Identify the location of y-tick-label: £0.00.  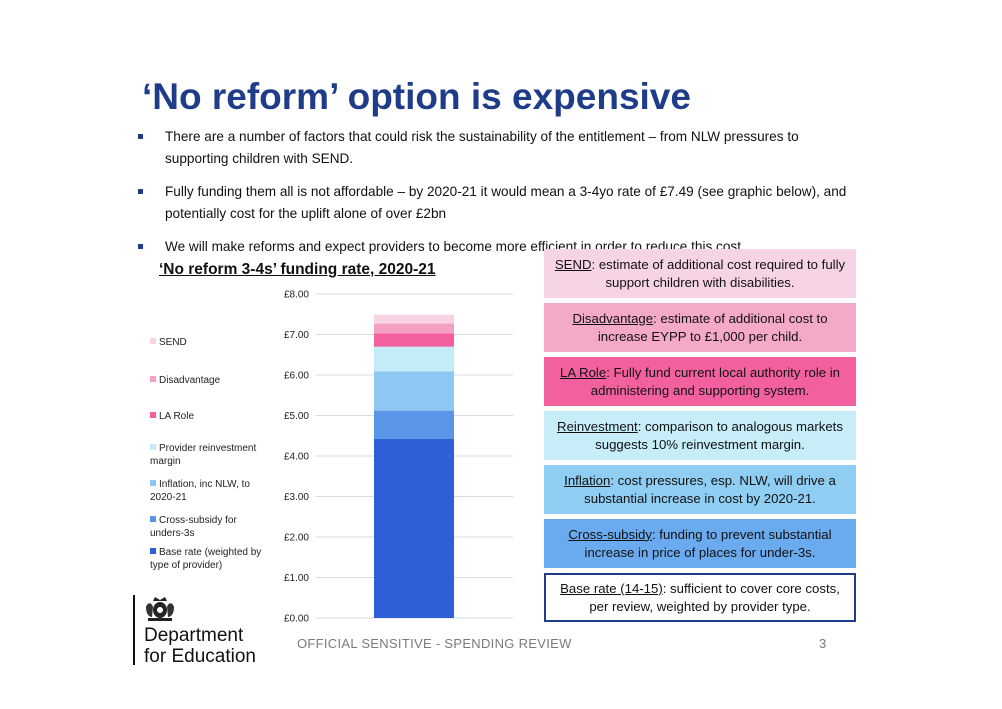
(296, 619).